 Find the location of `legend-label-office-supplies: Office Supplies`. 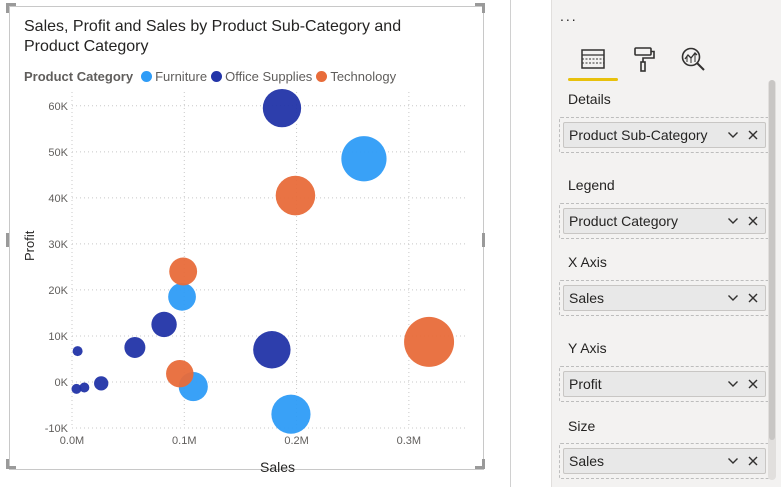

legend-label-office-supplies: Office Supplies is located at coordinates (269, 76).